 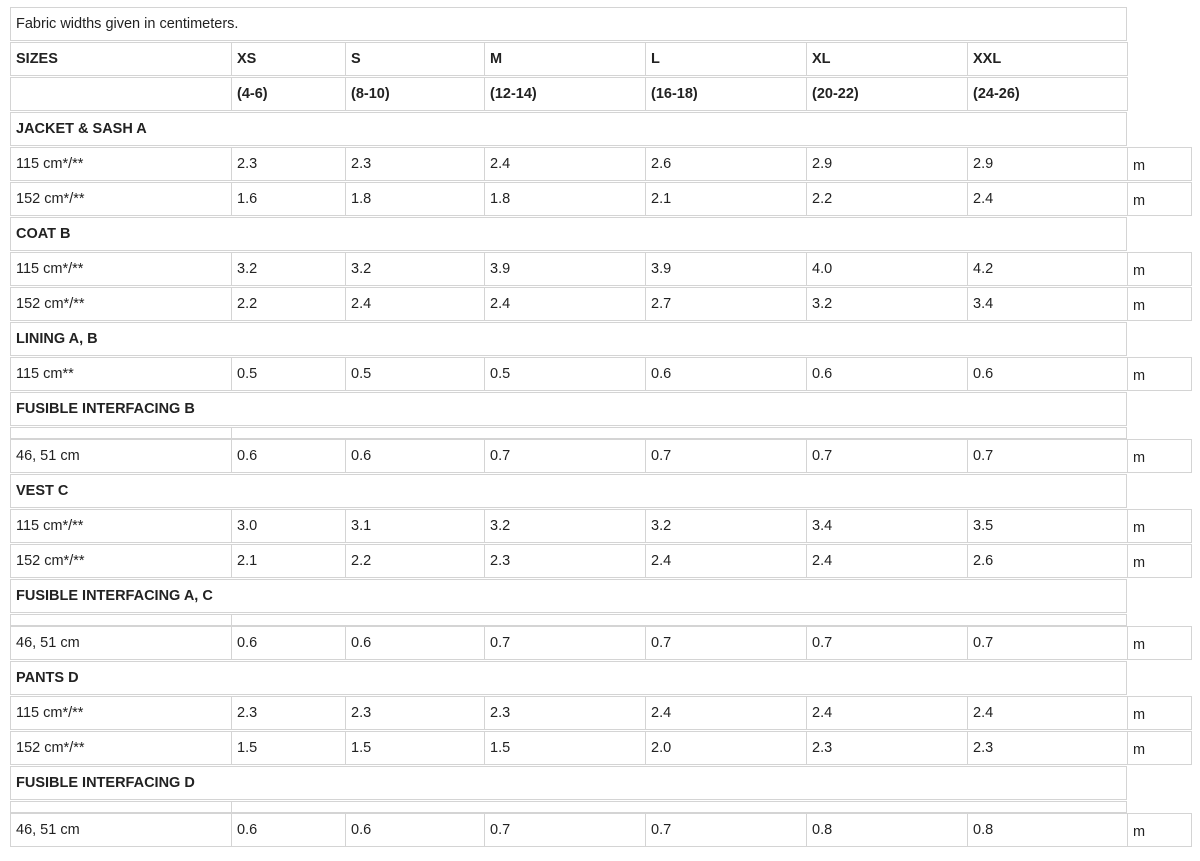 What do you see at coordinates (887, 94) in the screenshot?
I see `size-range-xl: (20-22)` at bounding box center [887, 94].